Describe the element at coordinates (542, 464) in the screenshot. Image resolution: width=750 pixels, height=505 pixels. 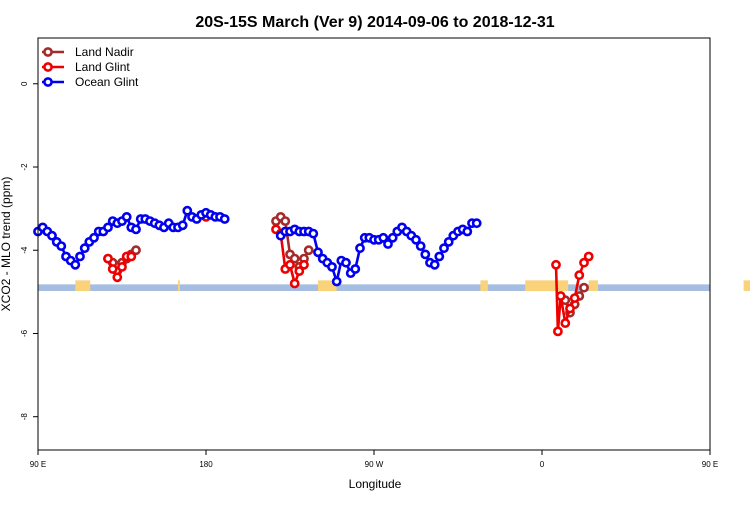
I see `x-tick-label: 0` at that location.